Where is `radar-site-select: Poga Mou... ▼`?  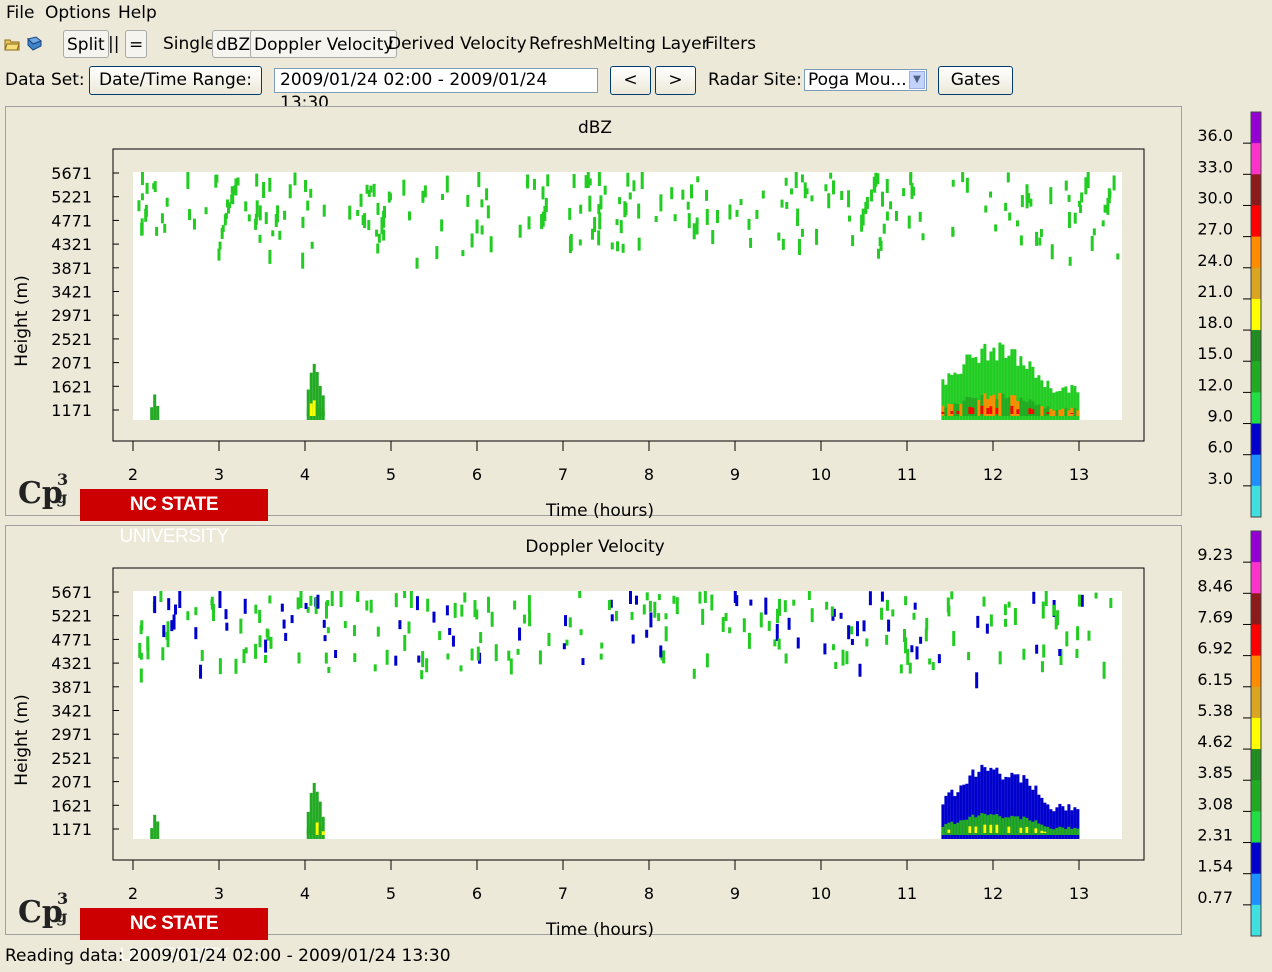 radar-site-select: Poga Mou... ▼ is located at coordinates (865, 80).